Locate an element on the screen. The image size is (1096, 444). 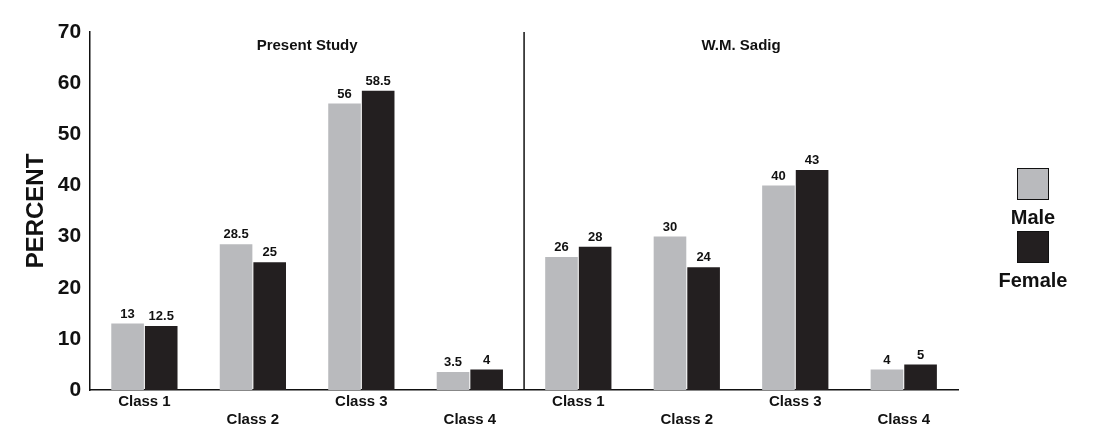
legend-label: Male is located at coordinates (1033, 217).